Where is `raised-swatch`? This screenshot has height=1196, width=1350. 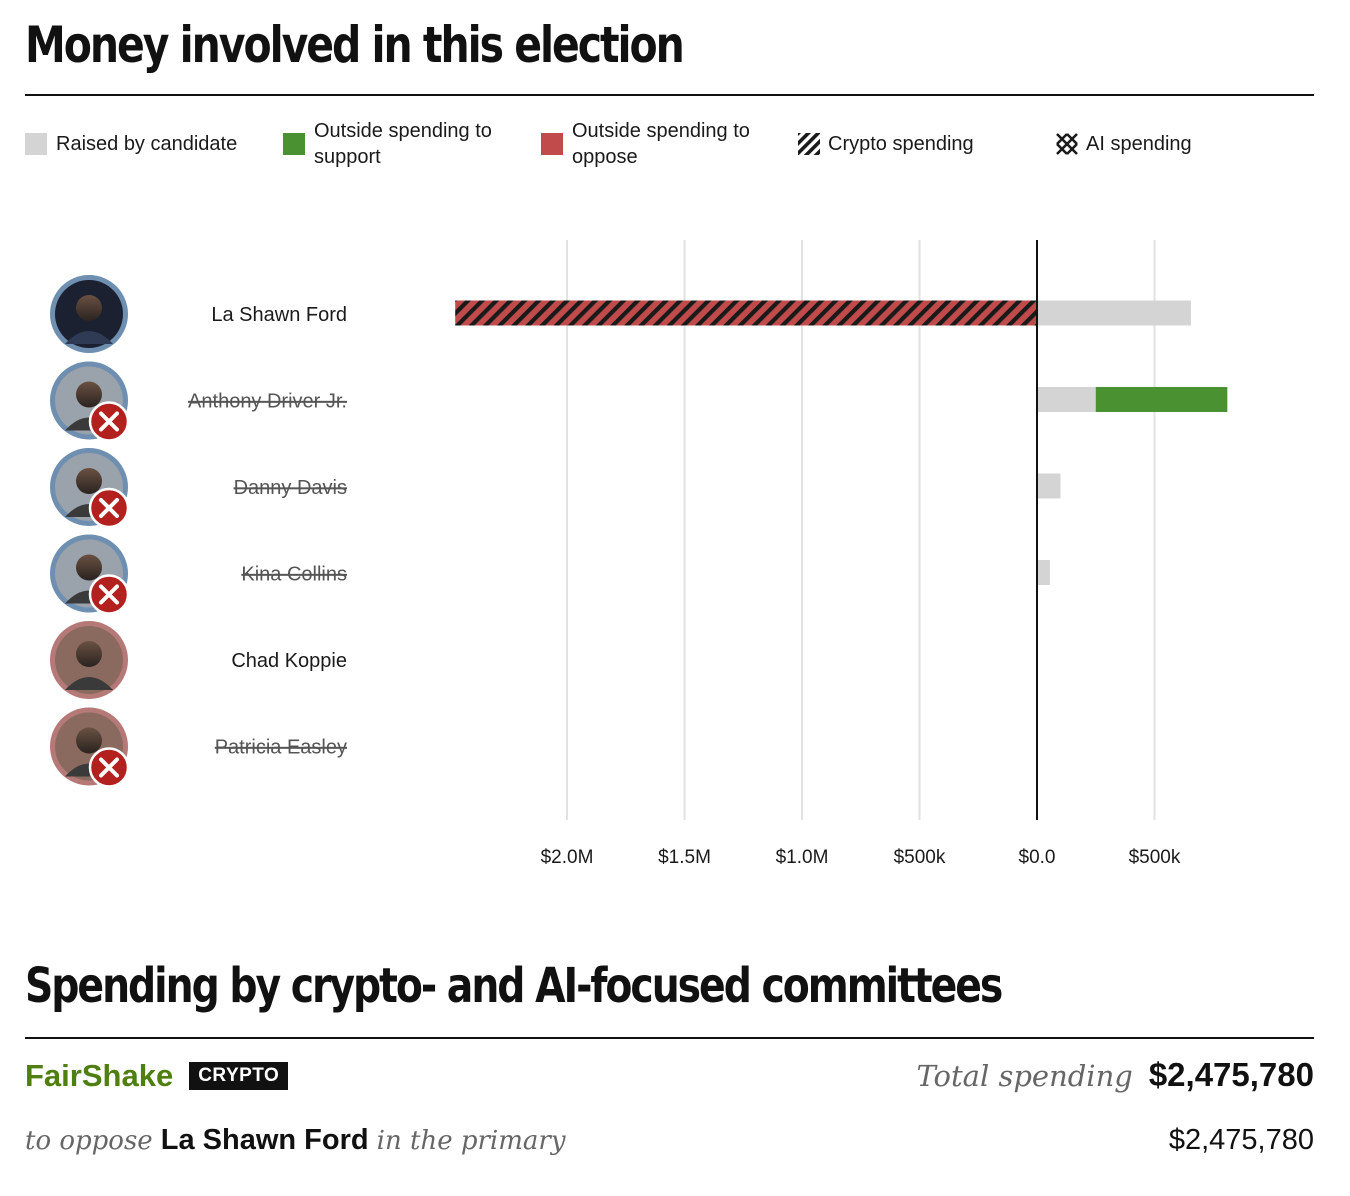
raised-swatch is located at coordinates (36, 144).